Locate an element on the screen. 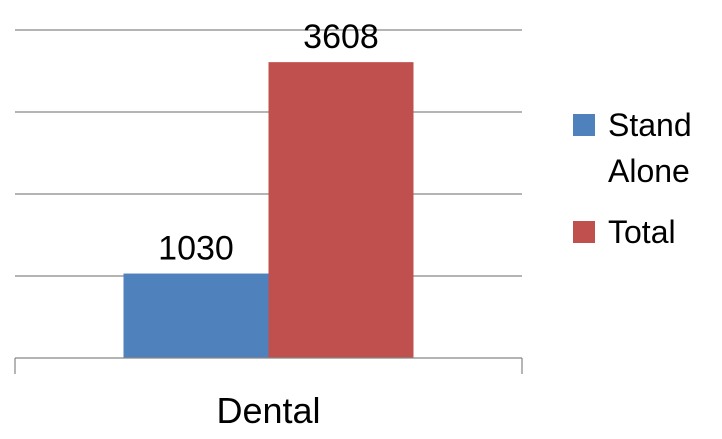 The height and width of the screenshot is (439, 722). legend-label: Alone is located at coordinates (649, 171).